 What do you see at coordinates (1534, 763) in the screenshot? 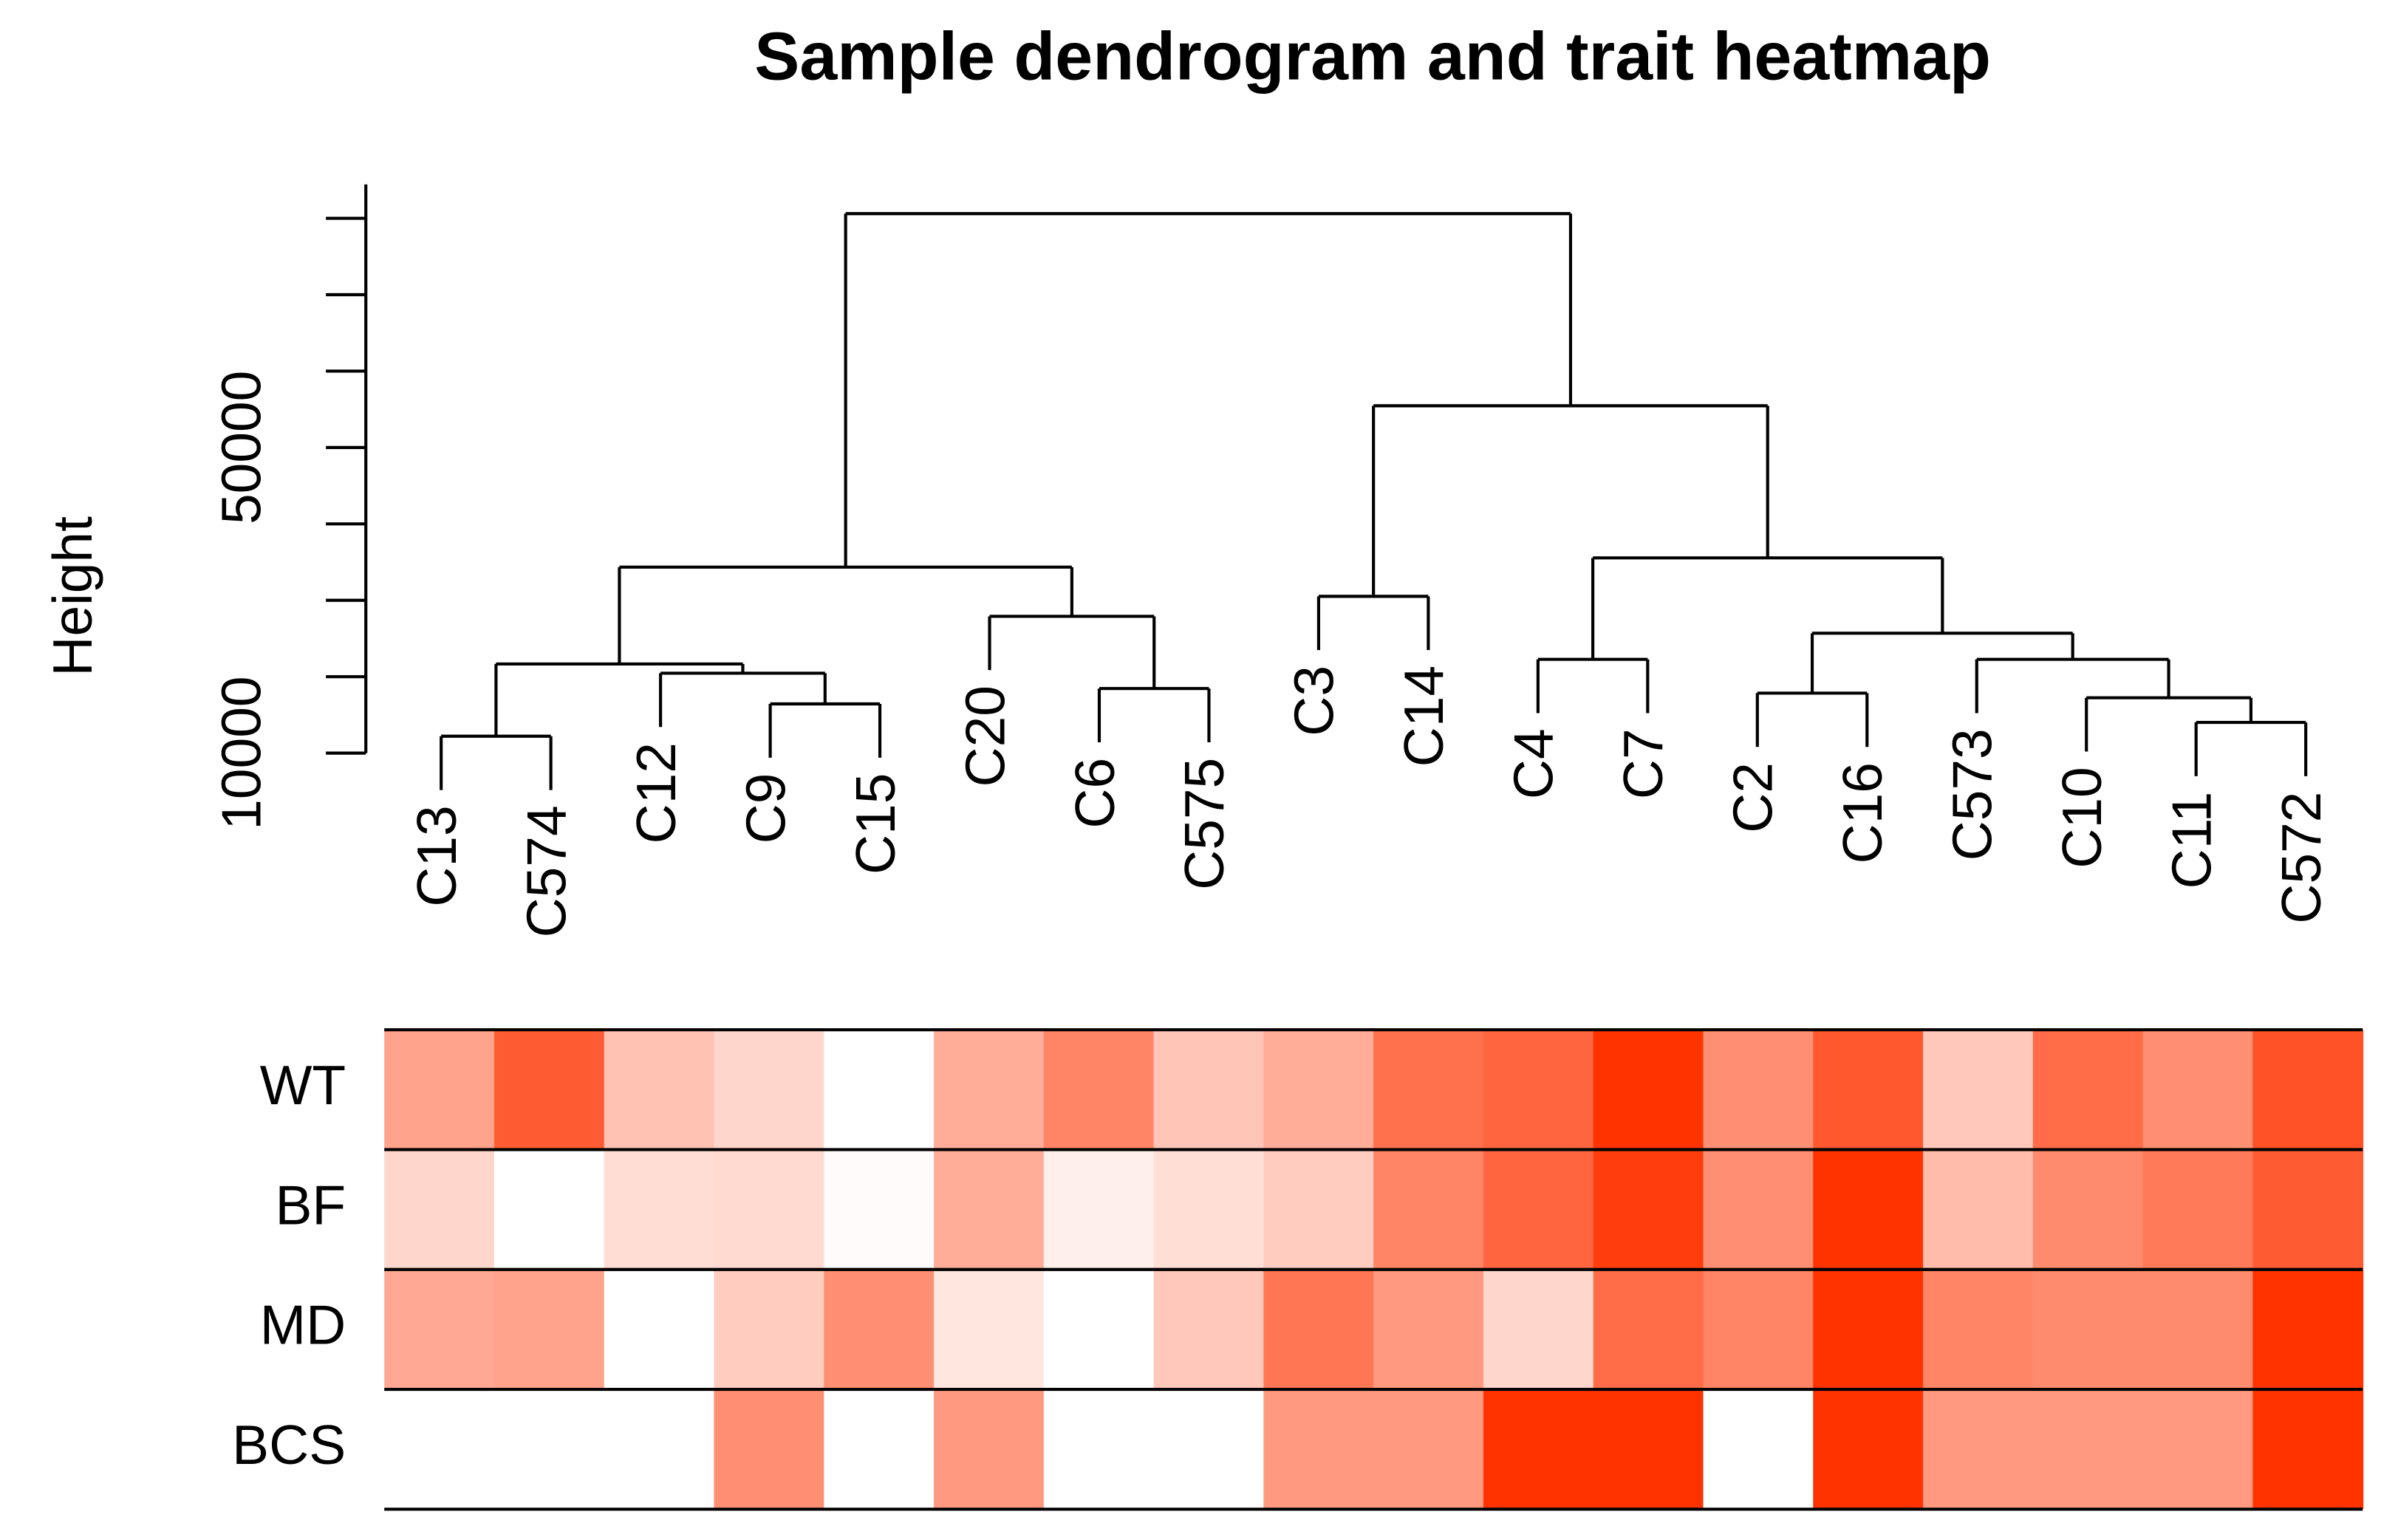
I see `leaf-label: C4` at bounding box center [1534, 763].